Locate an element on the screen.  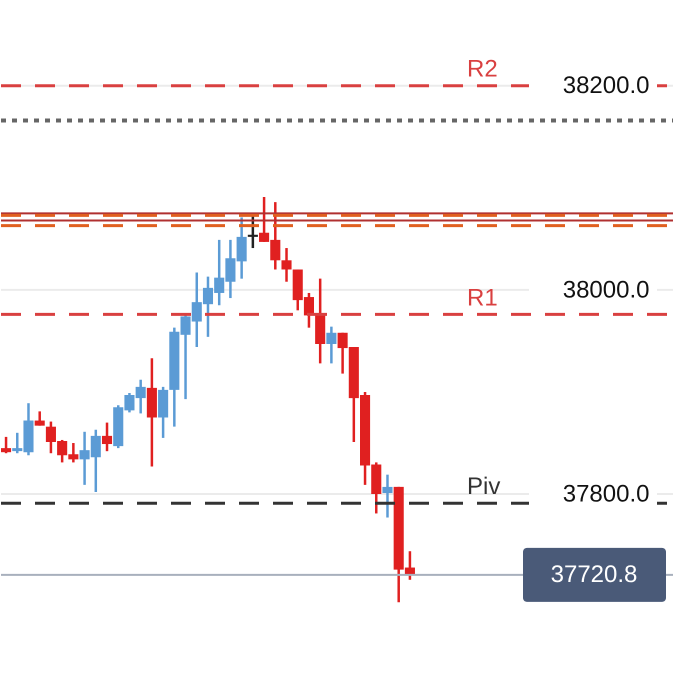
y-tick-label: 38000.0 is located at coordinates (606, 290).